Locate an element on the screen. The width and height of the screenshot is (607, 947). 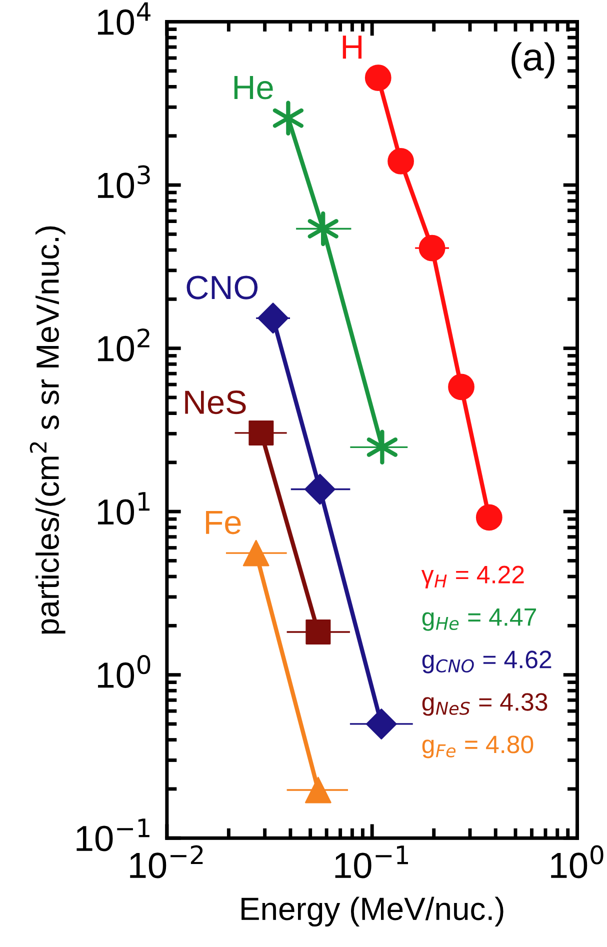
annotation: g$_{Fe}$ = 4.80 is located at coordinates (478, 747).